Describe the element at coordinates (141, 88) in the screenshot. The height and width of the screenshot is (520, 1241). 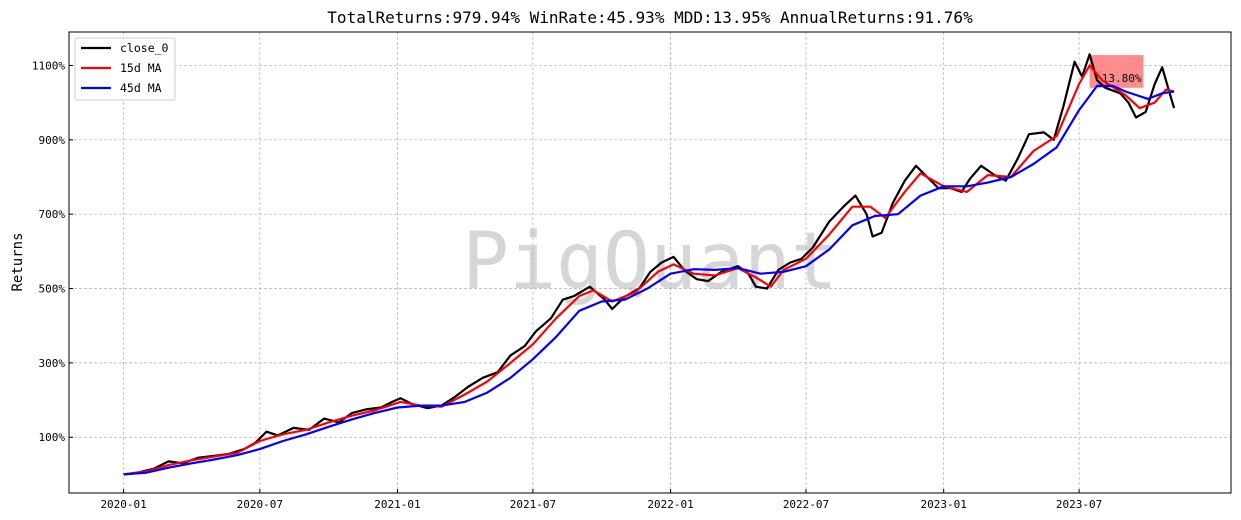
I see `legend-label: 45d MA` at that location.